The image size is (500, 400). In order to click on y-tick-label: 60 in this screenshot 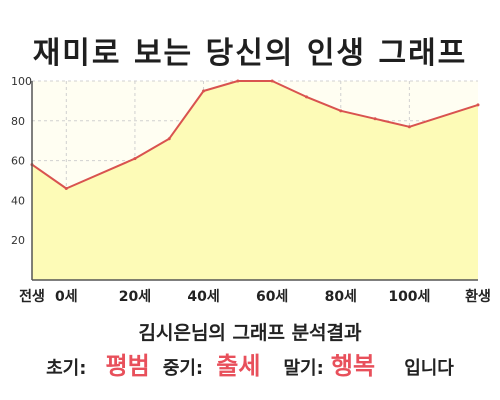, I will do `click(18, 161)`.